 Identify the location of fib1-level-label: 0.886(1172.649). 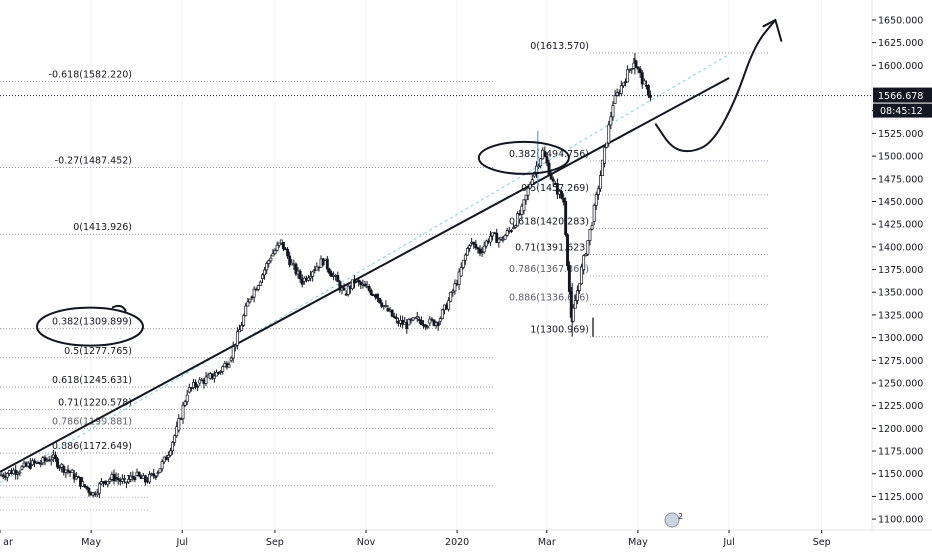
(92, 446).